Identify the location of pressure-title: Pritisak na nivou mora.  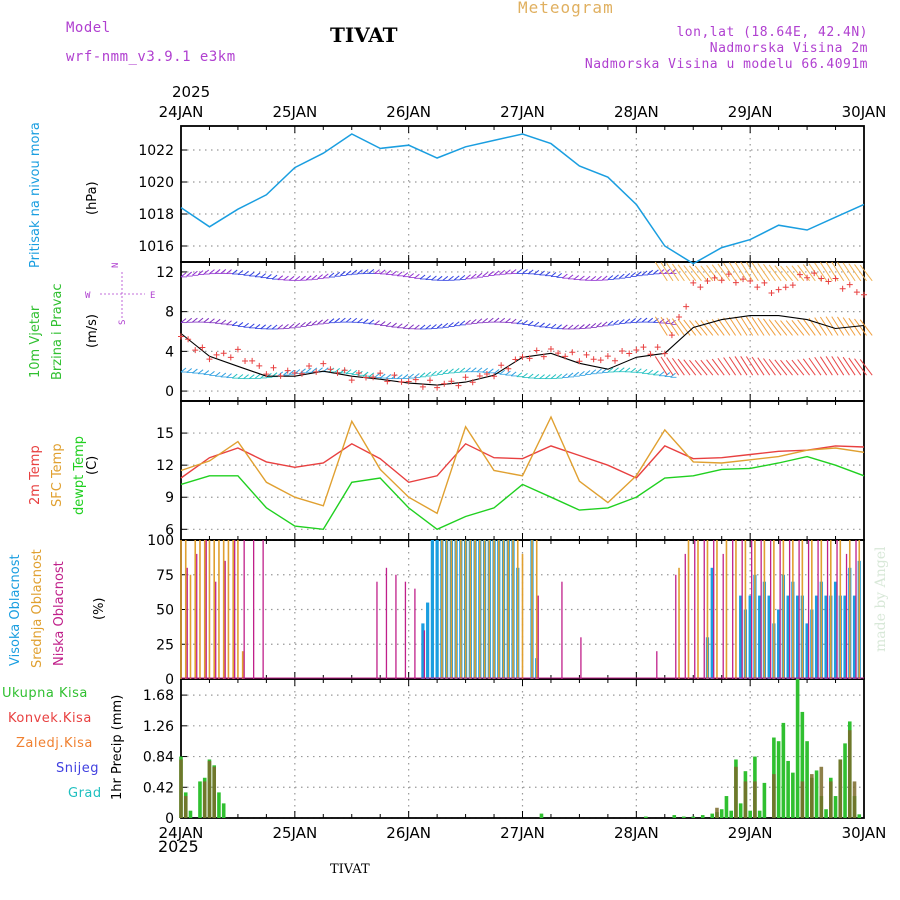
(35, 195).